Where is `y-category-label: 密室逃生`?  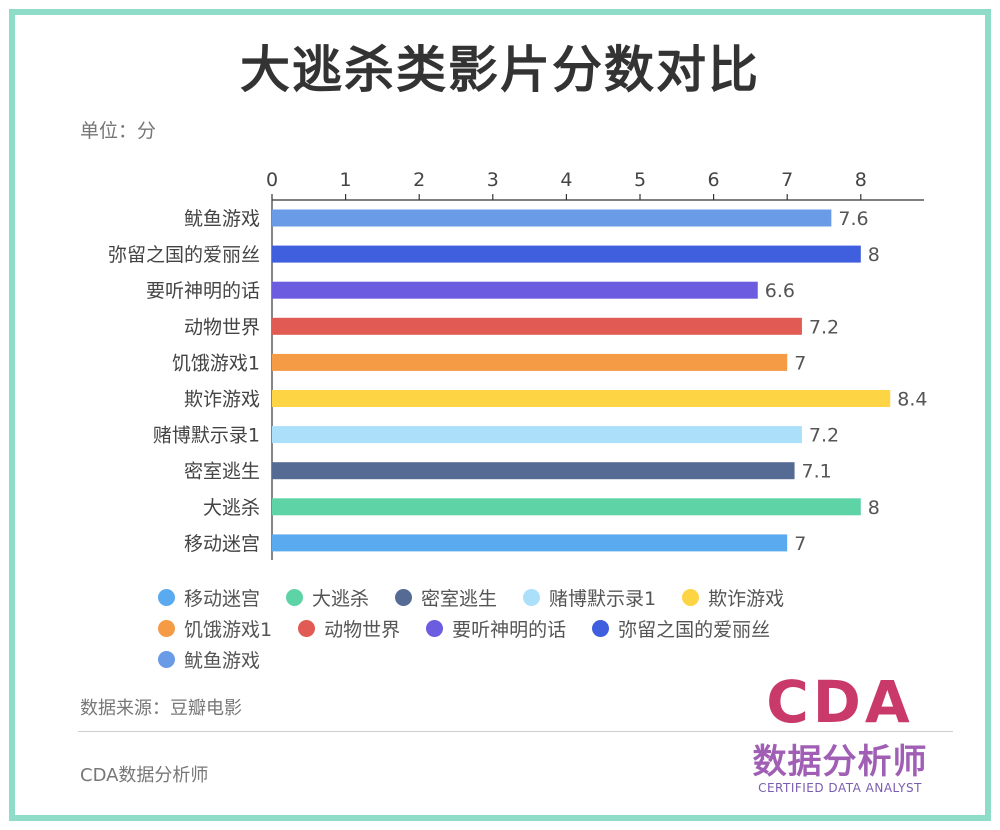 y-category-label: 密室逃生 is located at coordinates (222, 472).